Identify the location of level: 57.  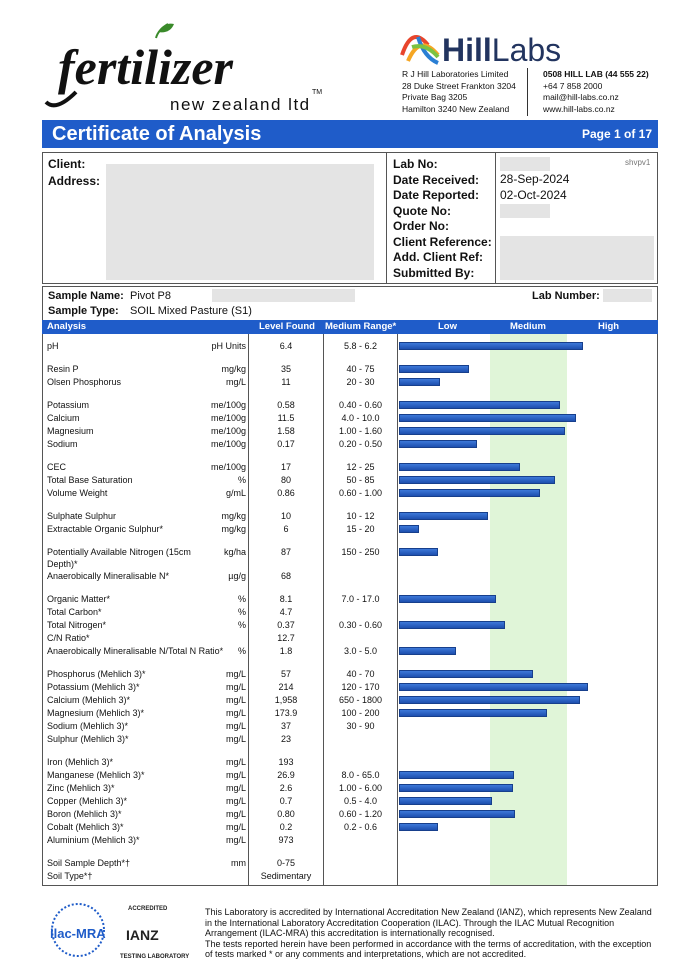
(285, 674).